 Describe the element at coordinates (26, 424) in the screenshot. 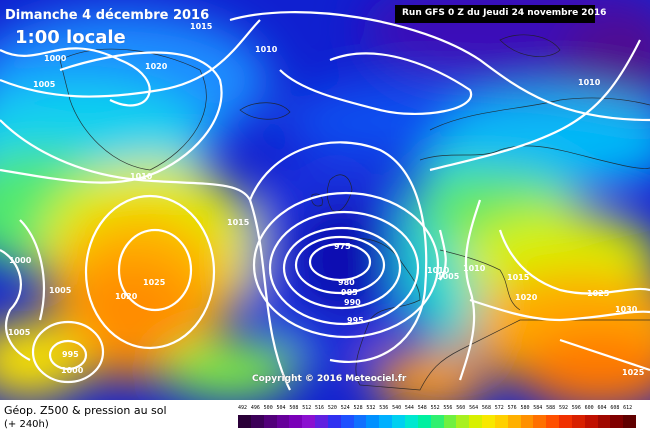

I see `forecast-lead-time: (+ 240h)` at that location.